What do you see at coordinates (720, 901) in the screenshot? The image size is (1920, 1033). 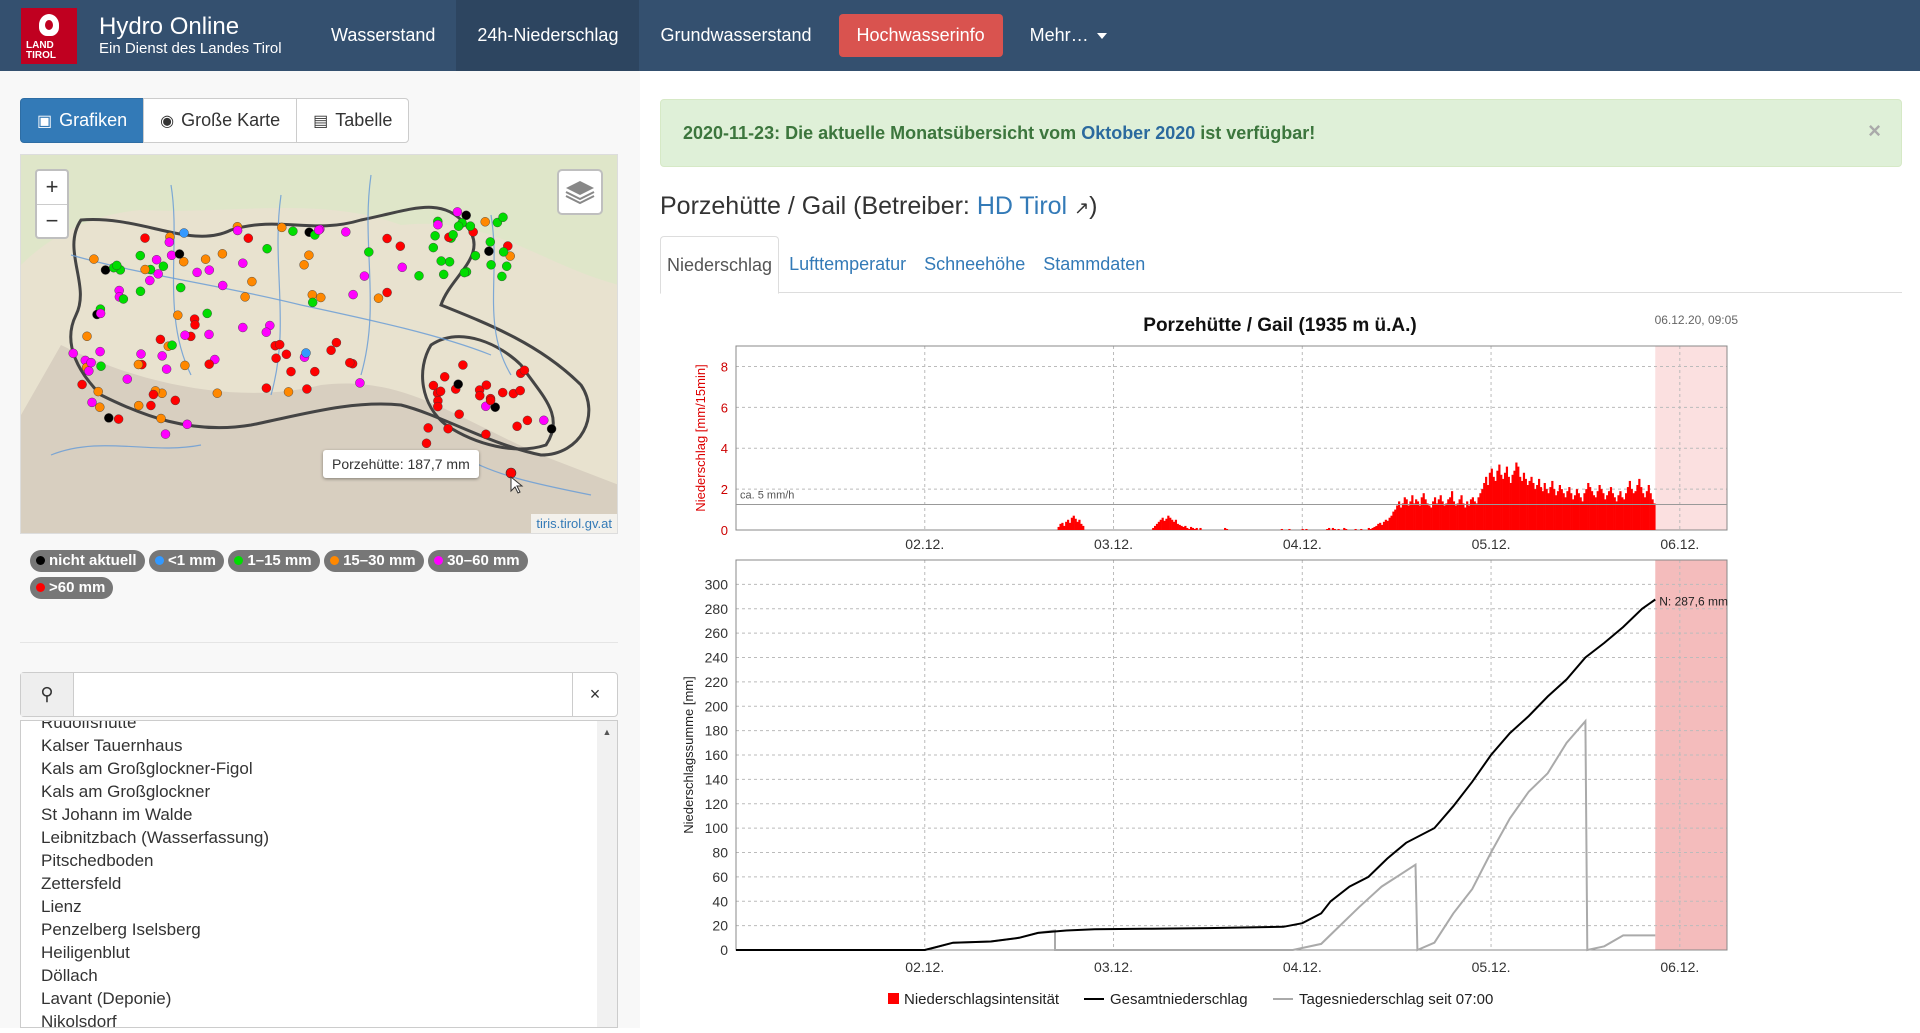 I see `y-tick-label-bottom: 40` at bounding box center [720, 901].